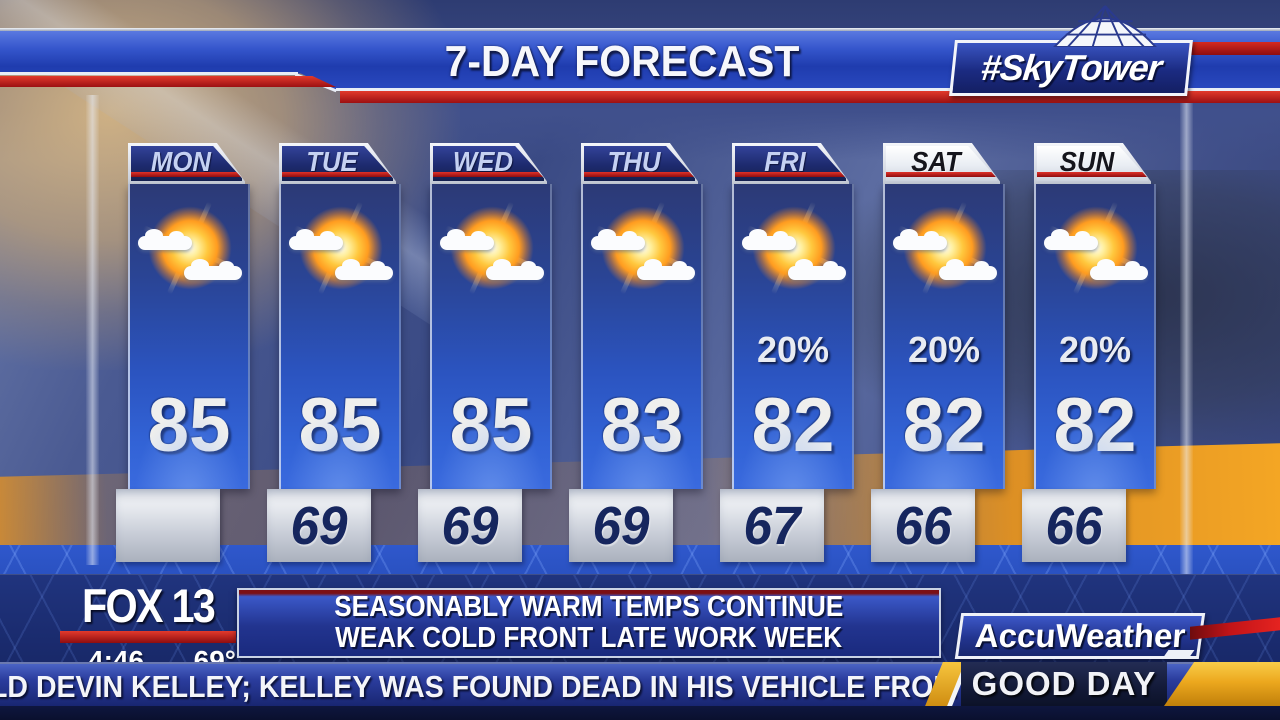 The image size is (1280, 720). I want to click on station-red-stripe, so click(148, 637).